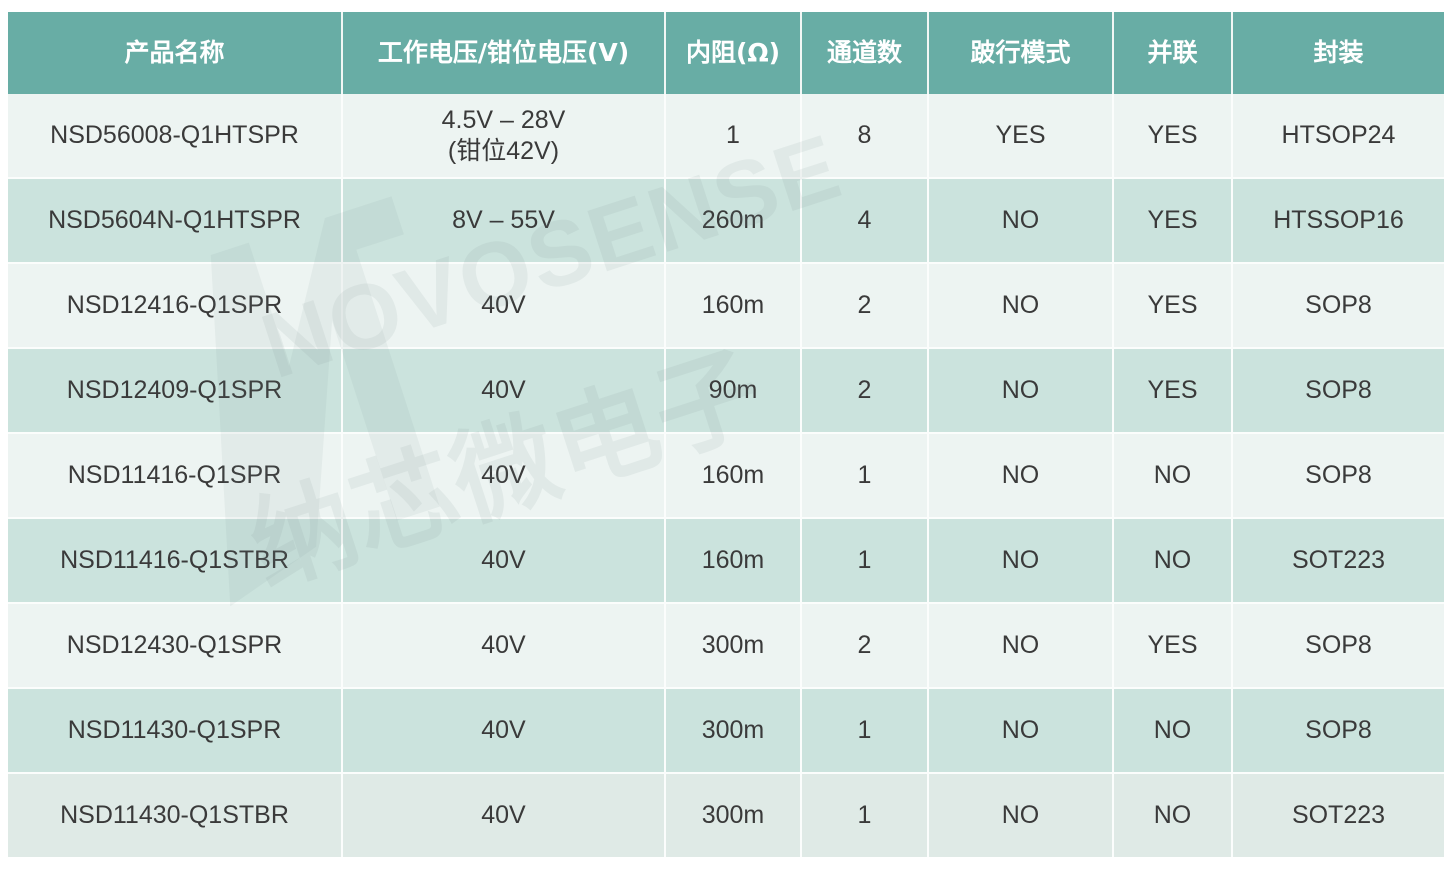  I want to click on column-header-limp-mode: 跛行模式, so click(1021, 53).